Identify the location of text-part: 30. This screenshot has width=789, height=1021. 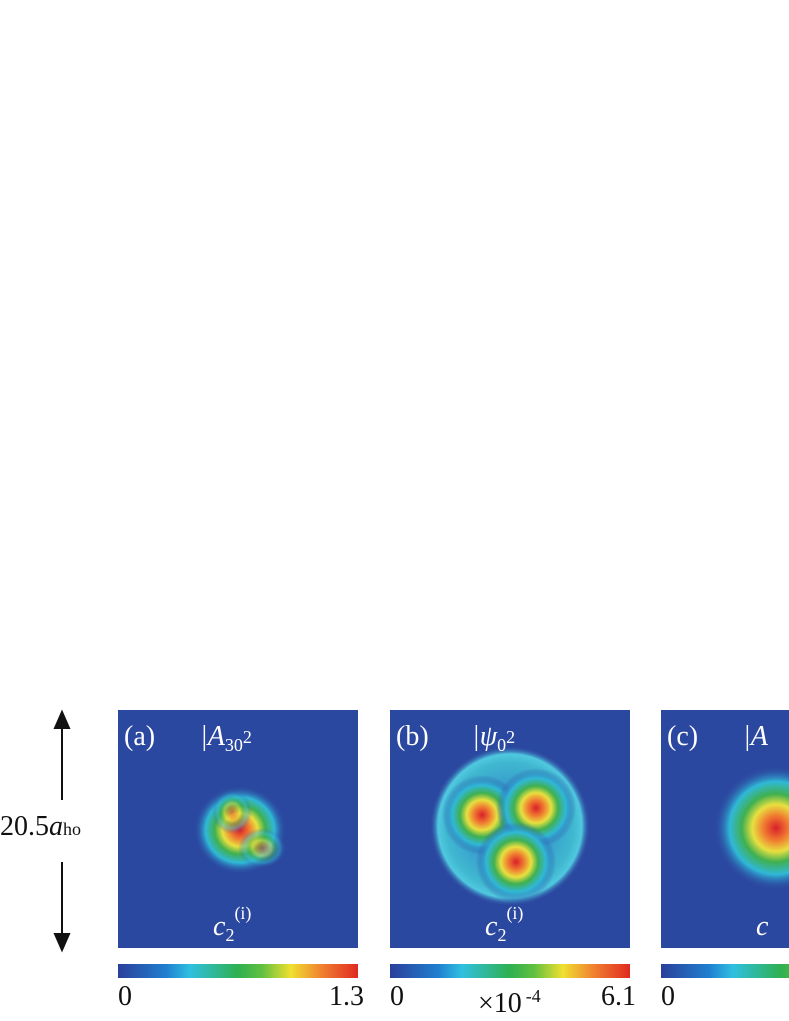
(234, 745).